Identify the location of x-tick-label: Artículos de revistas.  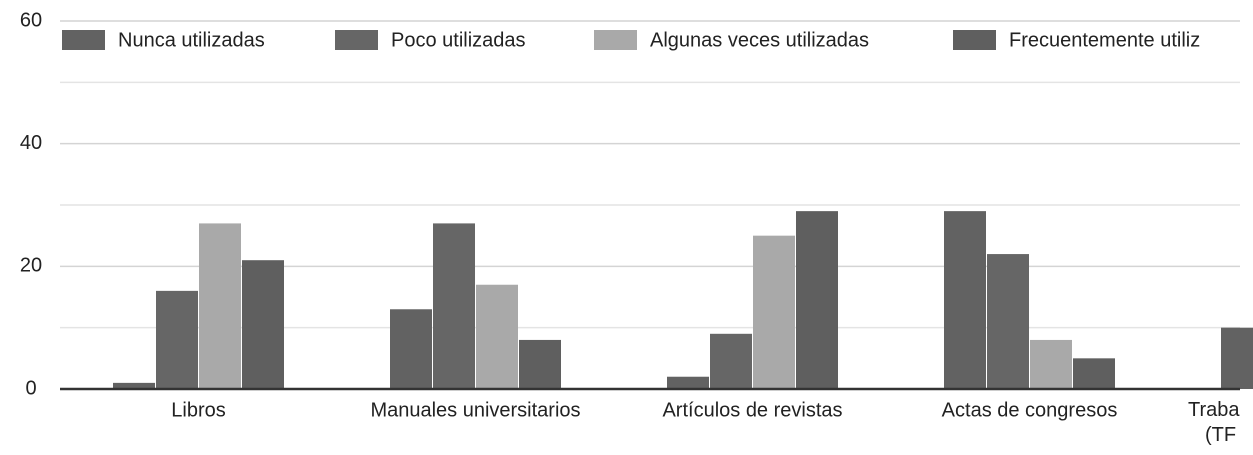
(752, 410).